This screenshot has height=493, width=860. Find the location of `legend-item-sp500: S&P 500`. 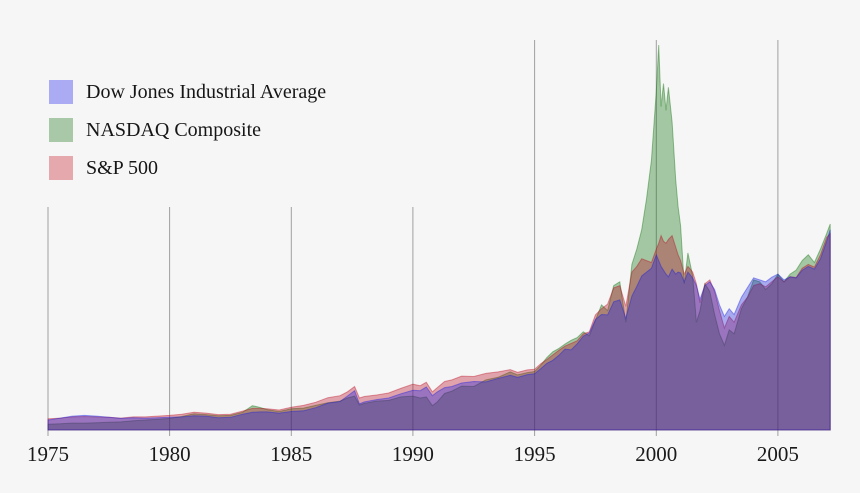

legend-item-sp500: S&P 500 is located at coordinates (187, 168).